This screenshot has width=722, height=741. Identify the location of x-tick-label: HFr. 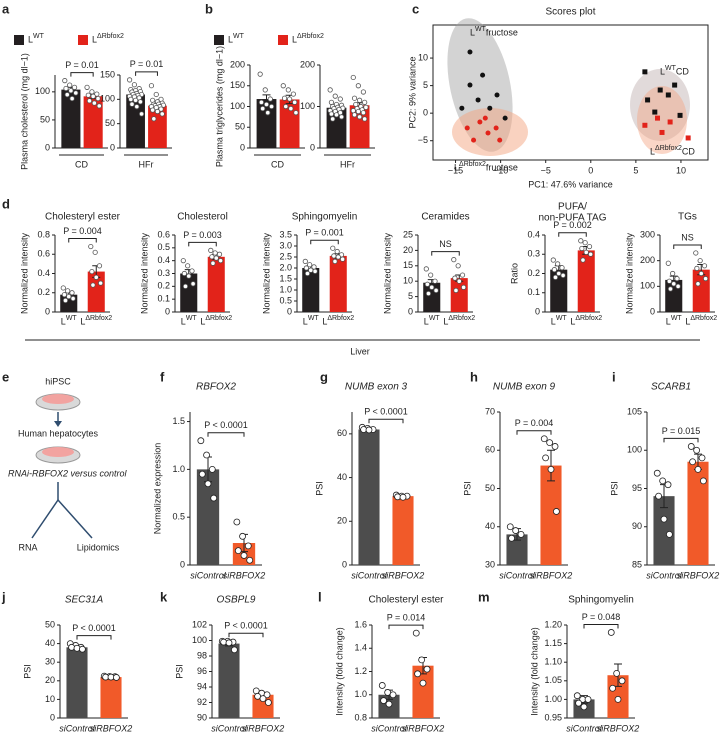
(146, 164).